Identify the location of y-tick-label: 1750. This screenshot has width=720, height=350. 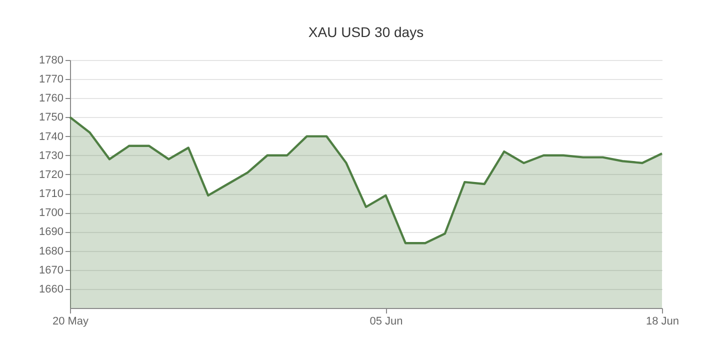
(51, 118).